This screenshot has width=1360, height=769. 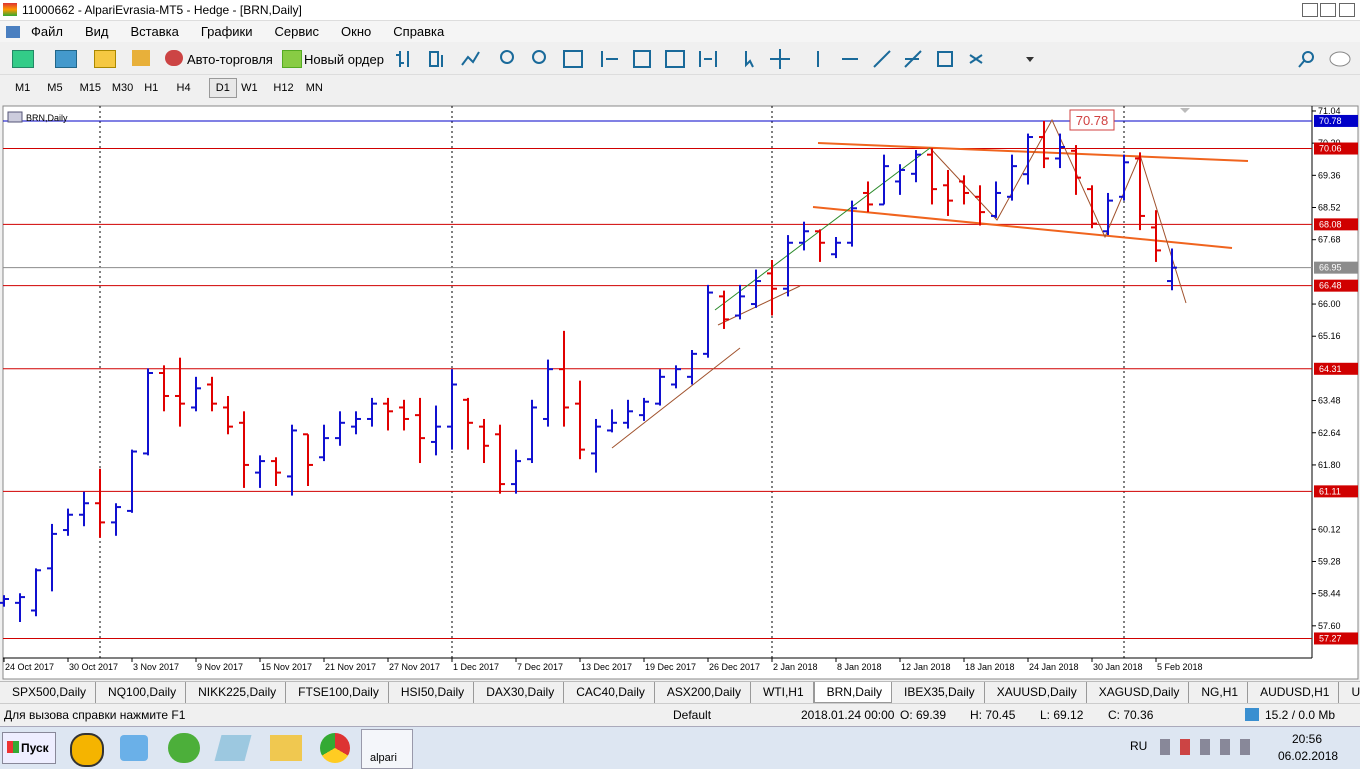 What do you see at coordinates (1062, 715) in the screenshot?
I see `status-low: L: 69.12` at bounding box center [1062, 715].